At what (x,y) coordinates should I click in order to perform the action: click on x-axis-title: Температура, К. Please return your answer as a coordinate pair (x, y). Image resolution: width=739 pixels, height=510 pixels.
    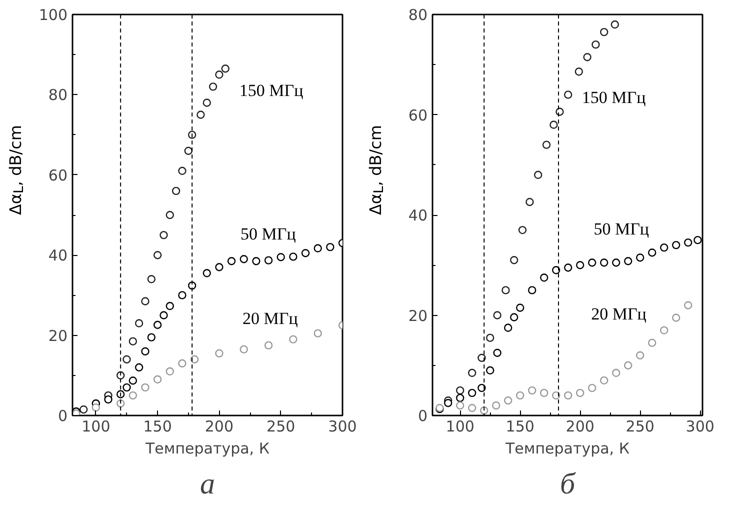
    Looking at the image, I should click on (207, 449).